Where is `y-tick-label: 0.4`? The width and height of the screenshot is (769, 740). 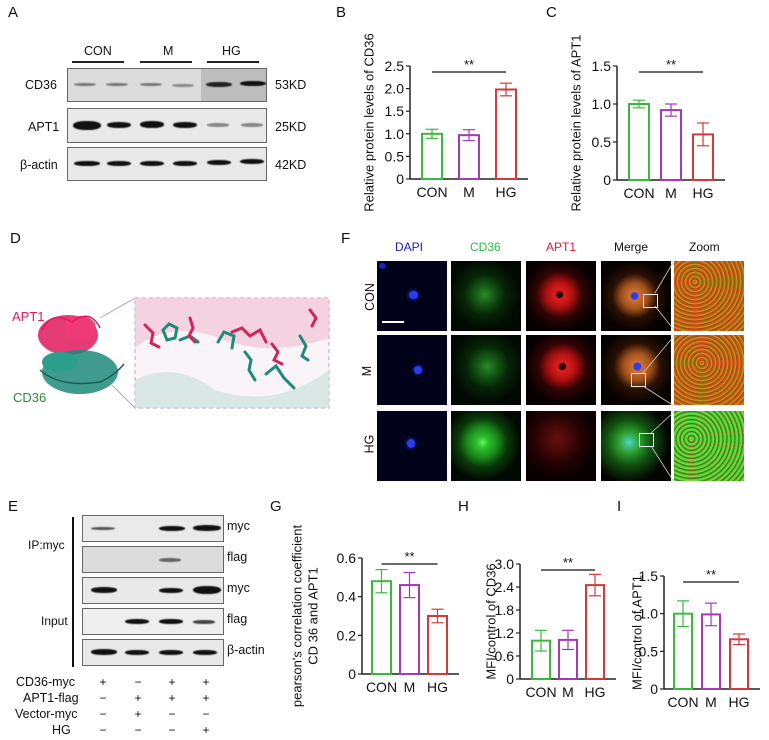 y-tick-label: 0.4 is located at coordinates (347, 597).